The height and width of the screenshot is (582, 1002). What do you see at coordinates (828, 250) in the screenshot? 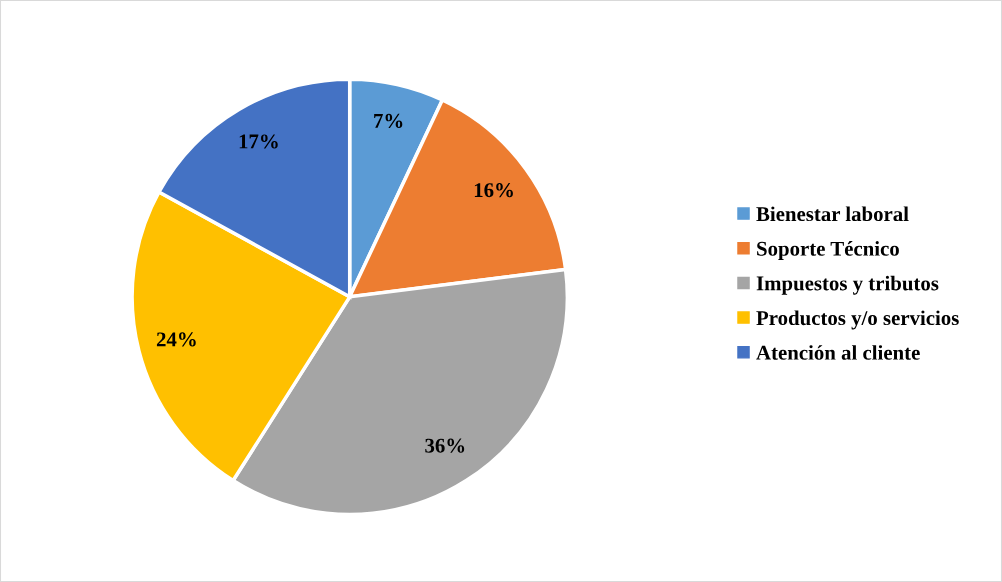
I see `legend-label: Soporte Técnico` at bounding box center [828, 250].